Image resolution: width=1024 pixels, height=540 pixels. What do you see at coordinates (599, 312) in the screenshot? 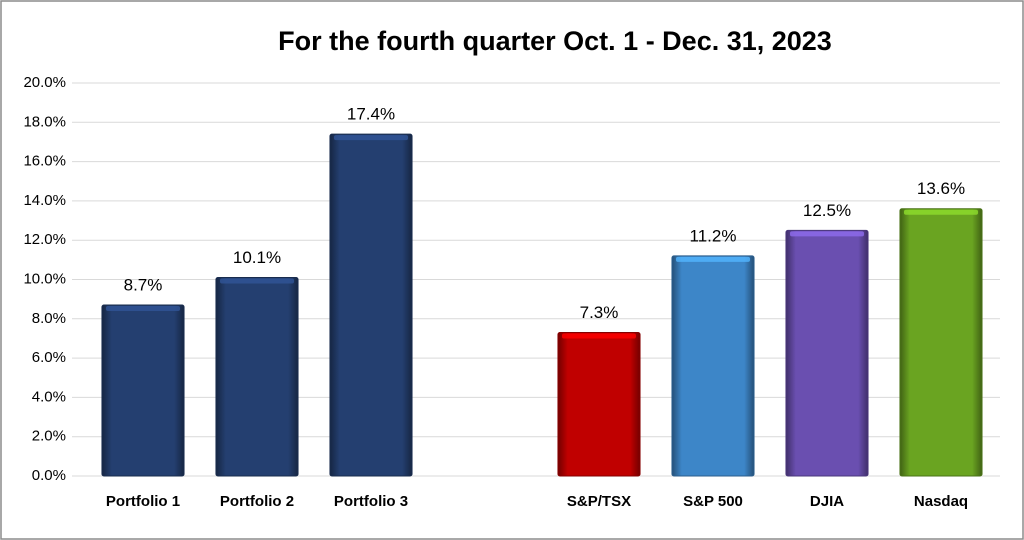
I see `value-label: 7.3%` at bounding box center [599, 312].